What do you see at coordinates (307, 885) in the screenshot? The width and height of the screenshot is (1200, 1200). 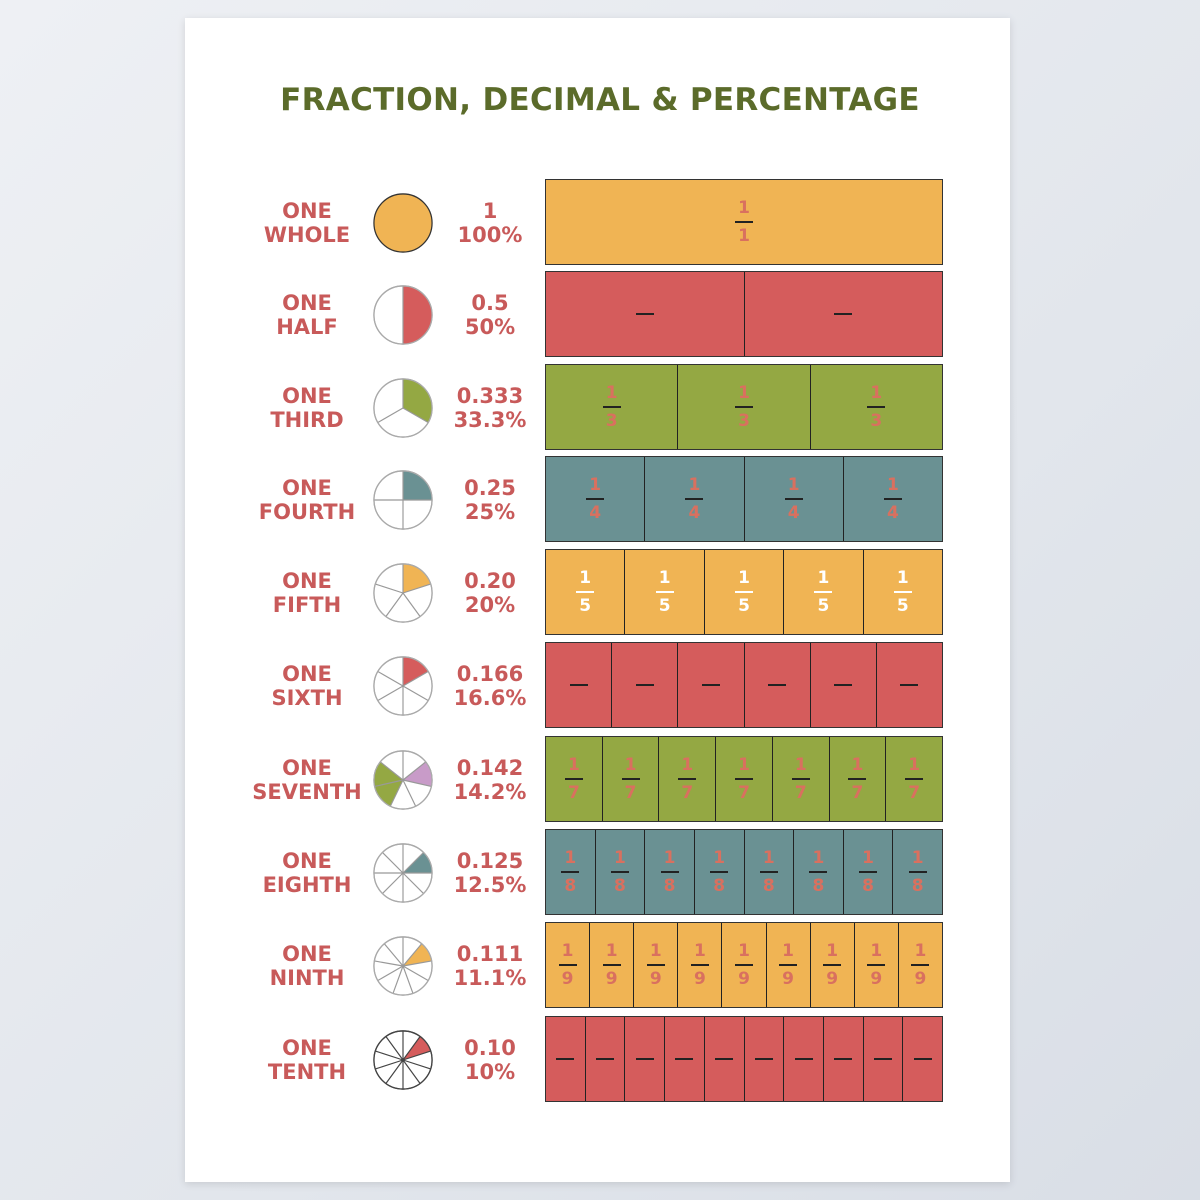 I see `name-line-2: EIGHTH` at bounding box center [307, 885].